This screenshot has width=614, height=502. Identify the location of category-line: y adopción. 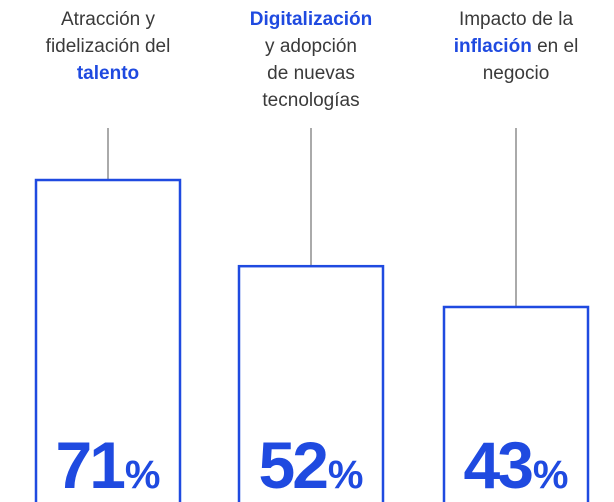
(311, 46).